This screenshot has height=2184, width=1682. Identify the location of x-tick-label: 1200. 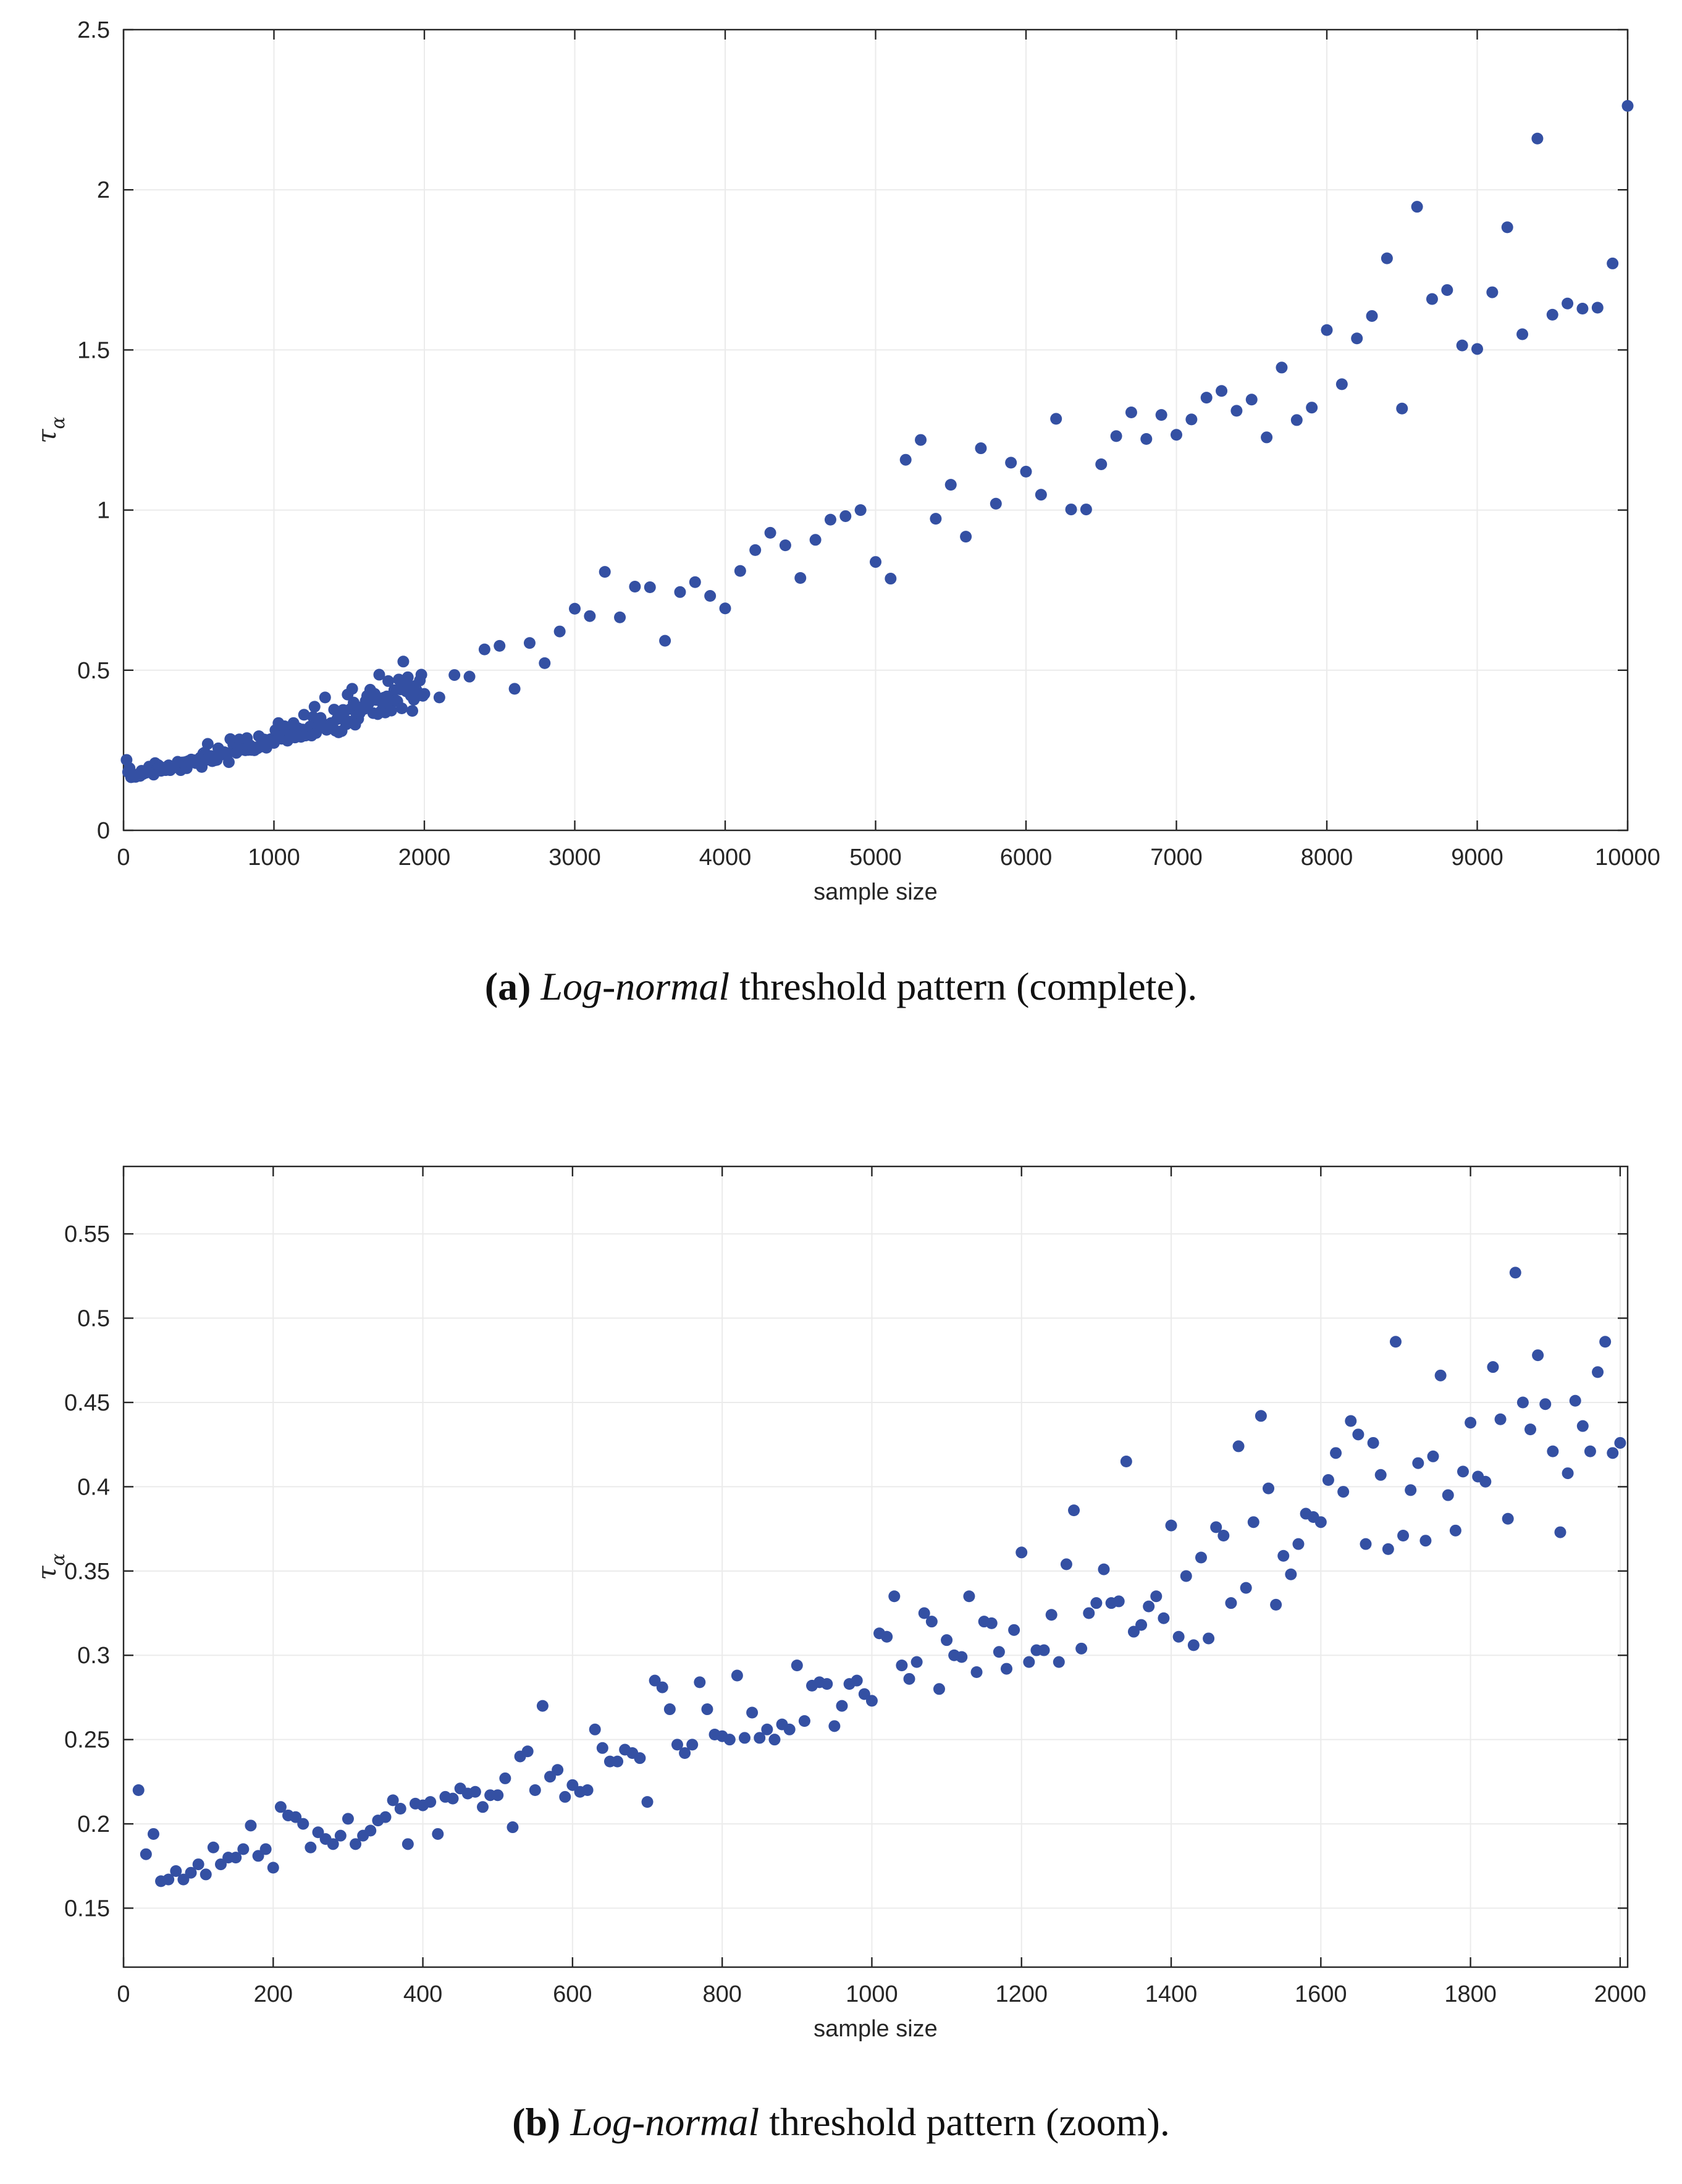
(1021, 1994).